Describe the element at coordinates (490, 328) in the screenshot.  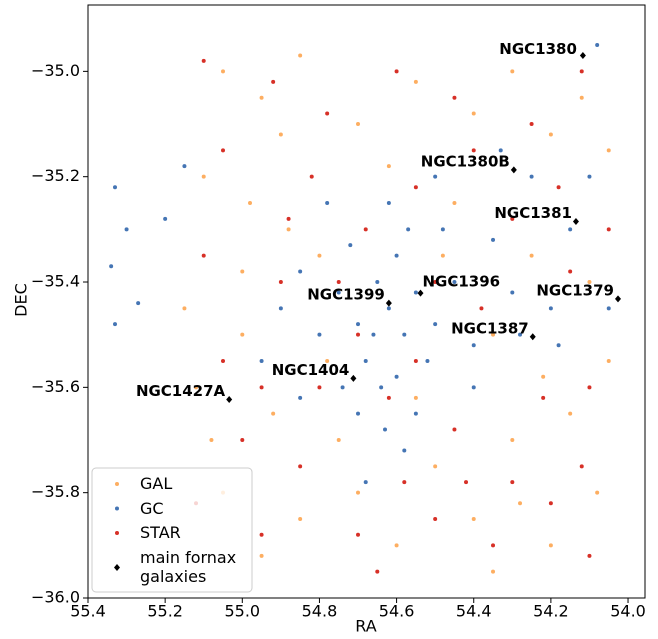
I see `galaxy-label: NGC1387` at that location.